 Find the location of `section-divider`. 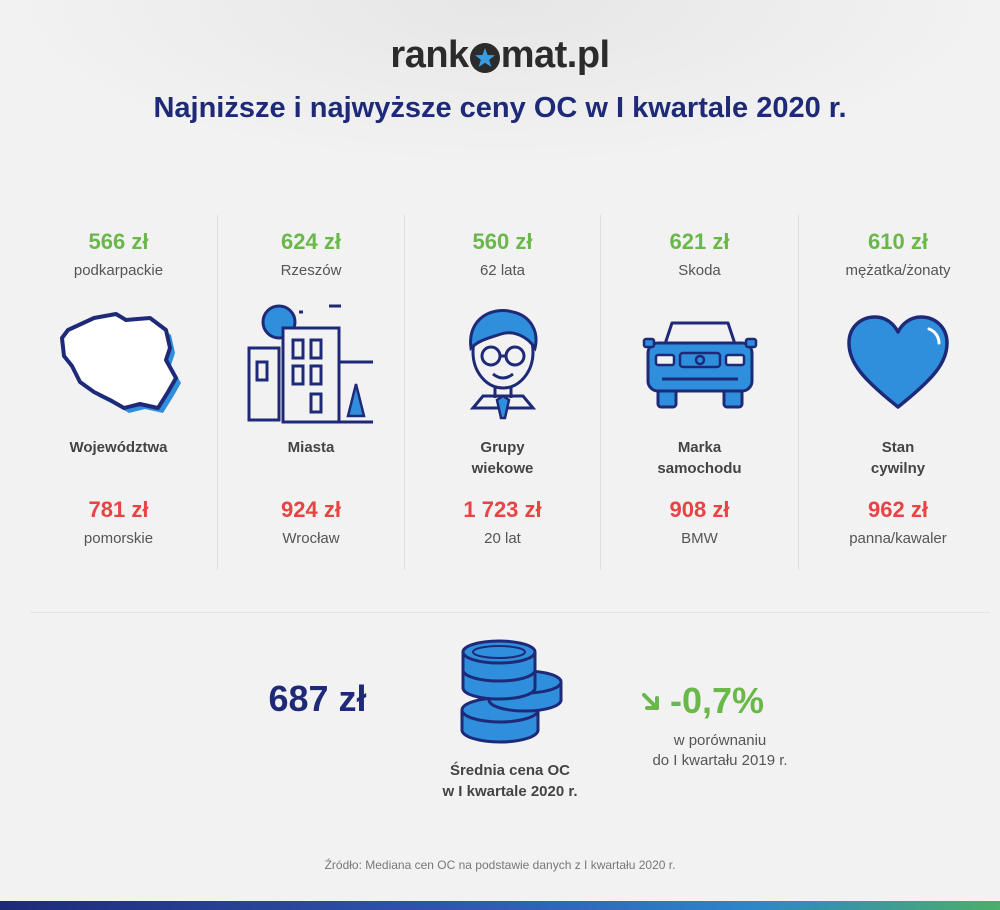

section-divider is located at coordinates (510, 612).